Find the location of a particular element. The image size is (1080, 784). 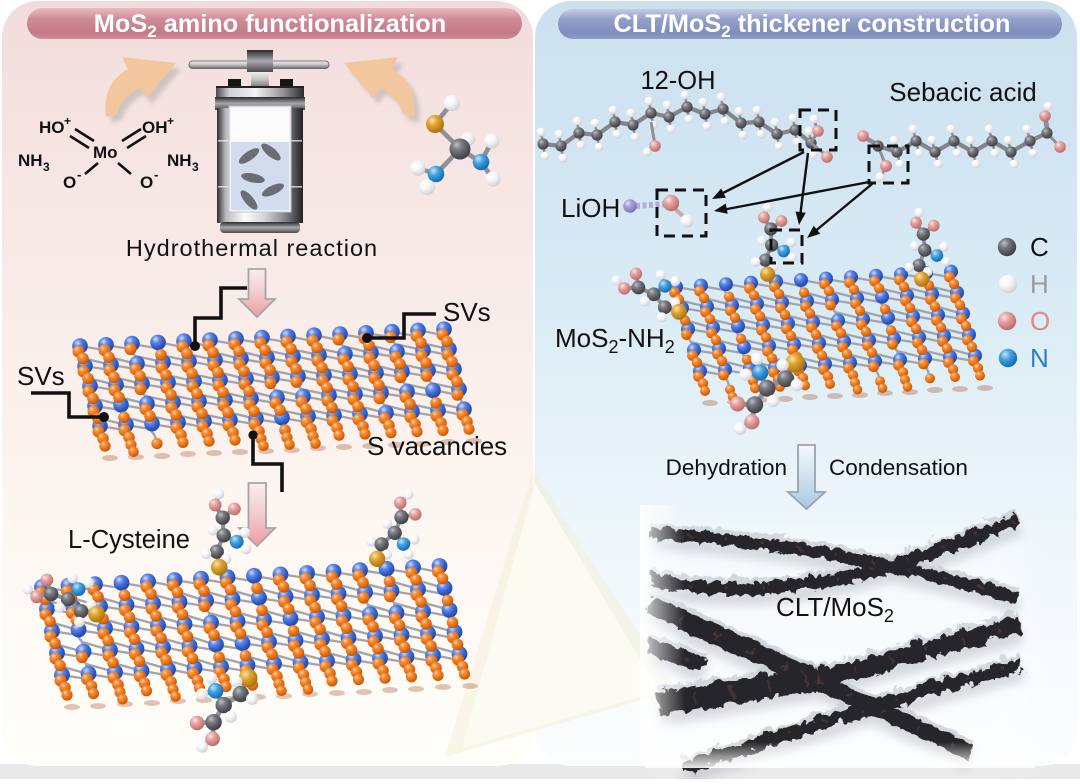

svg-text: Dehydration is located at coordinates (726, 467).